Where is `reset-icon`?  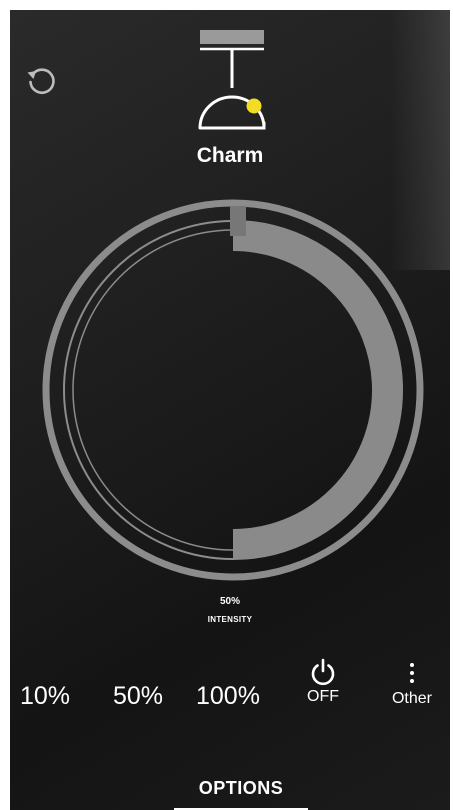 reset-icon is located at coordinates (41, 81).